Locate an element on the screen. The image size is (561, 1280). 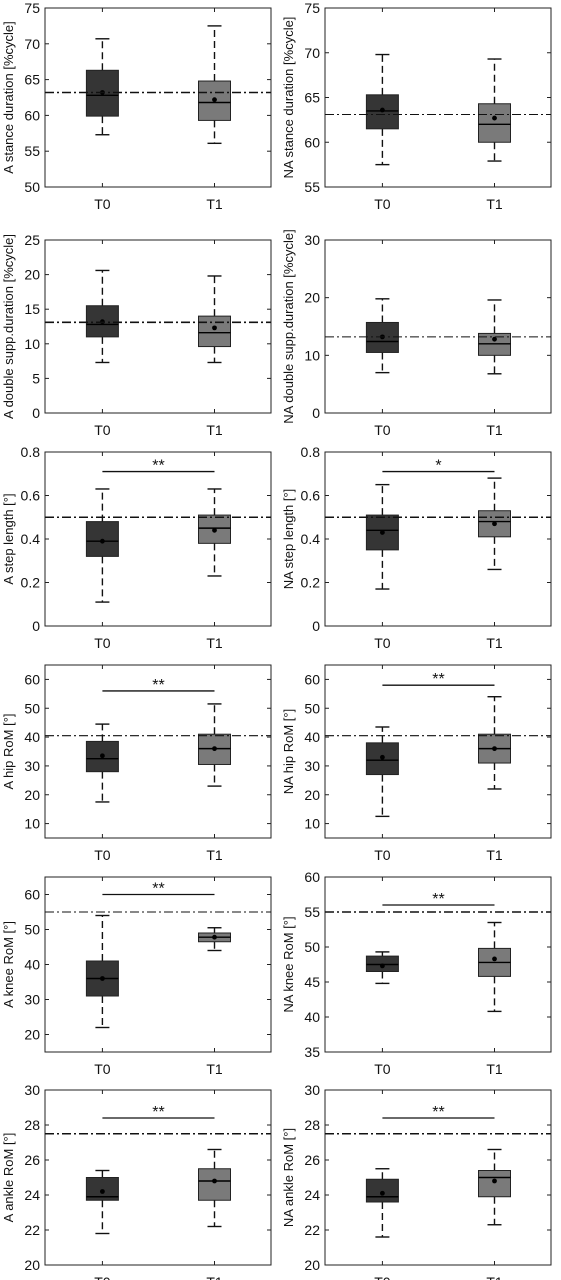
y-axis-label: NA ankle RoM [°] is located at coordinates (288, 1177).